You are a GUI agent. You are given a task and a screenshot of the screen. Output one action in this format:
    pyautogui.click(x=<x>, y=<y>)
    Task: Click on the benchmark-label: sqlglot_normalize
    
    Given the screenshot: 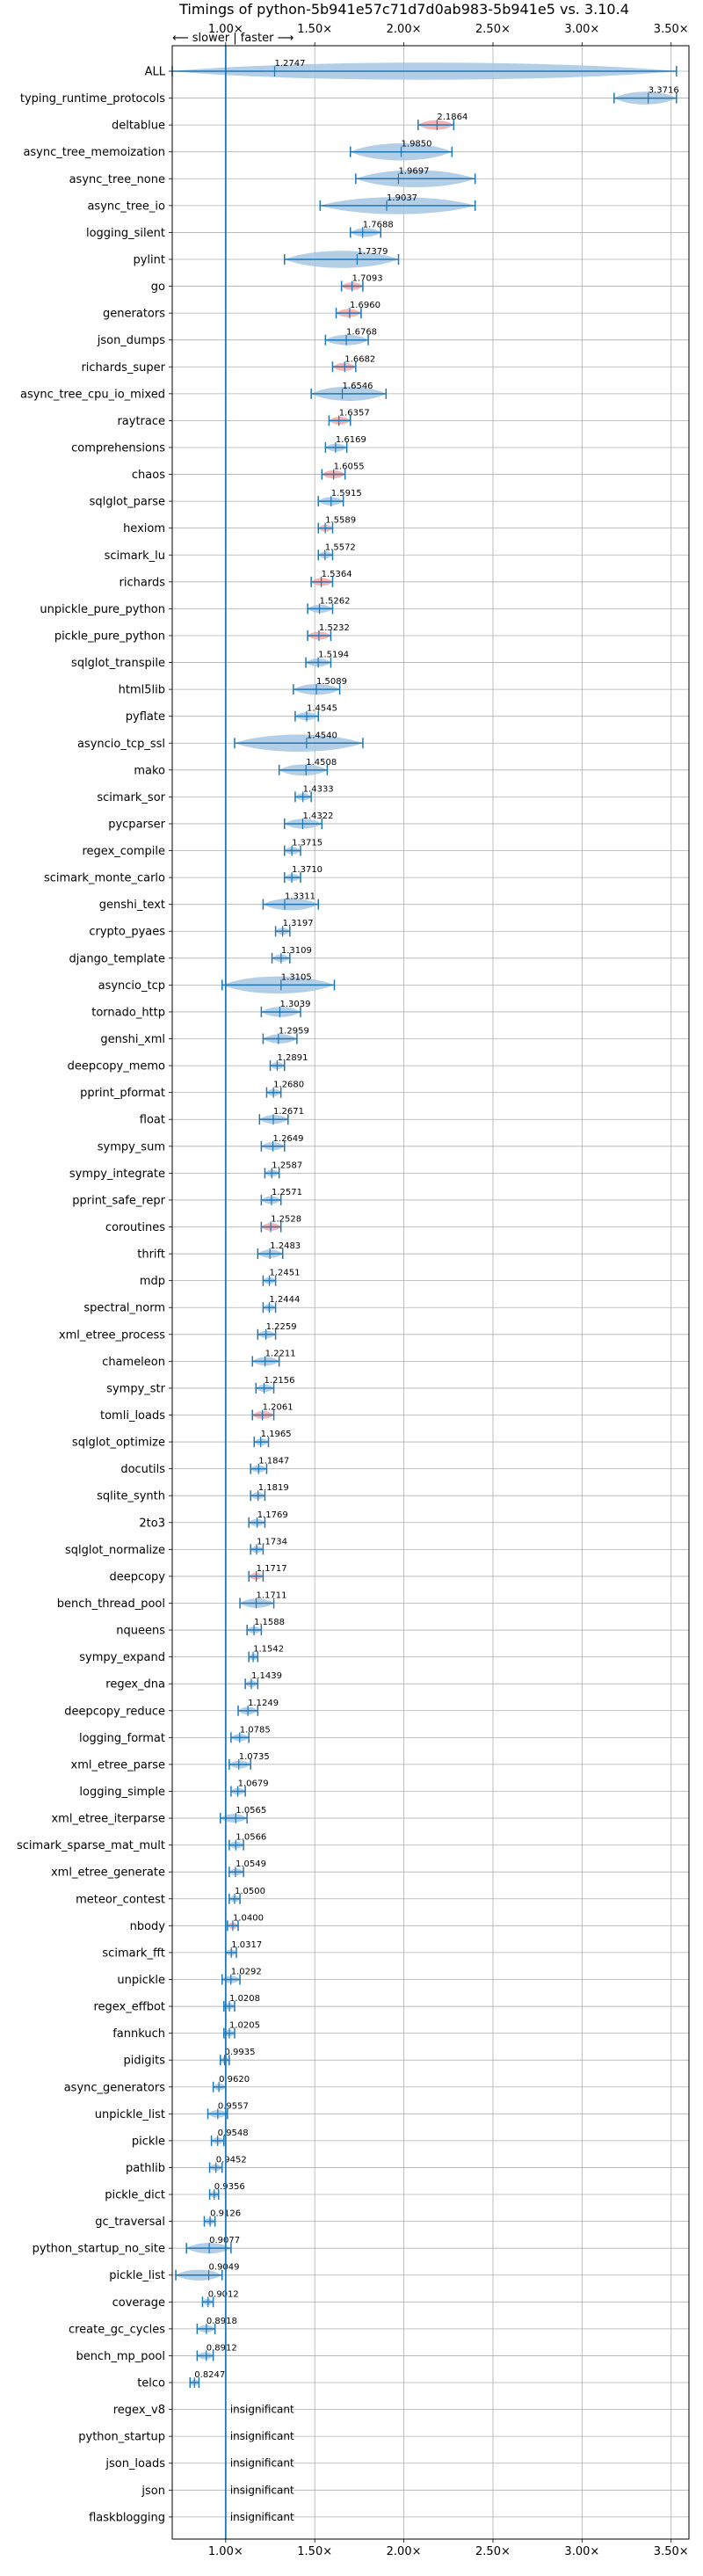 What is the action you would take?
    pyautogui.click(x=115, y=1550)
    